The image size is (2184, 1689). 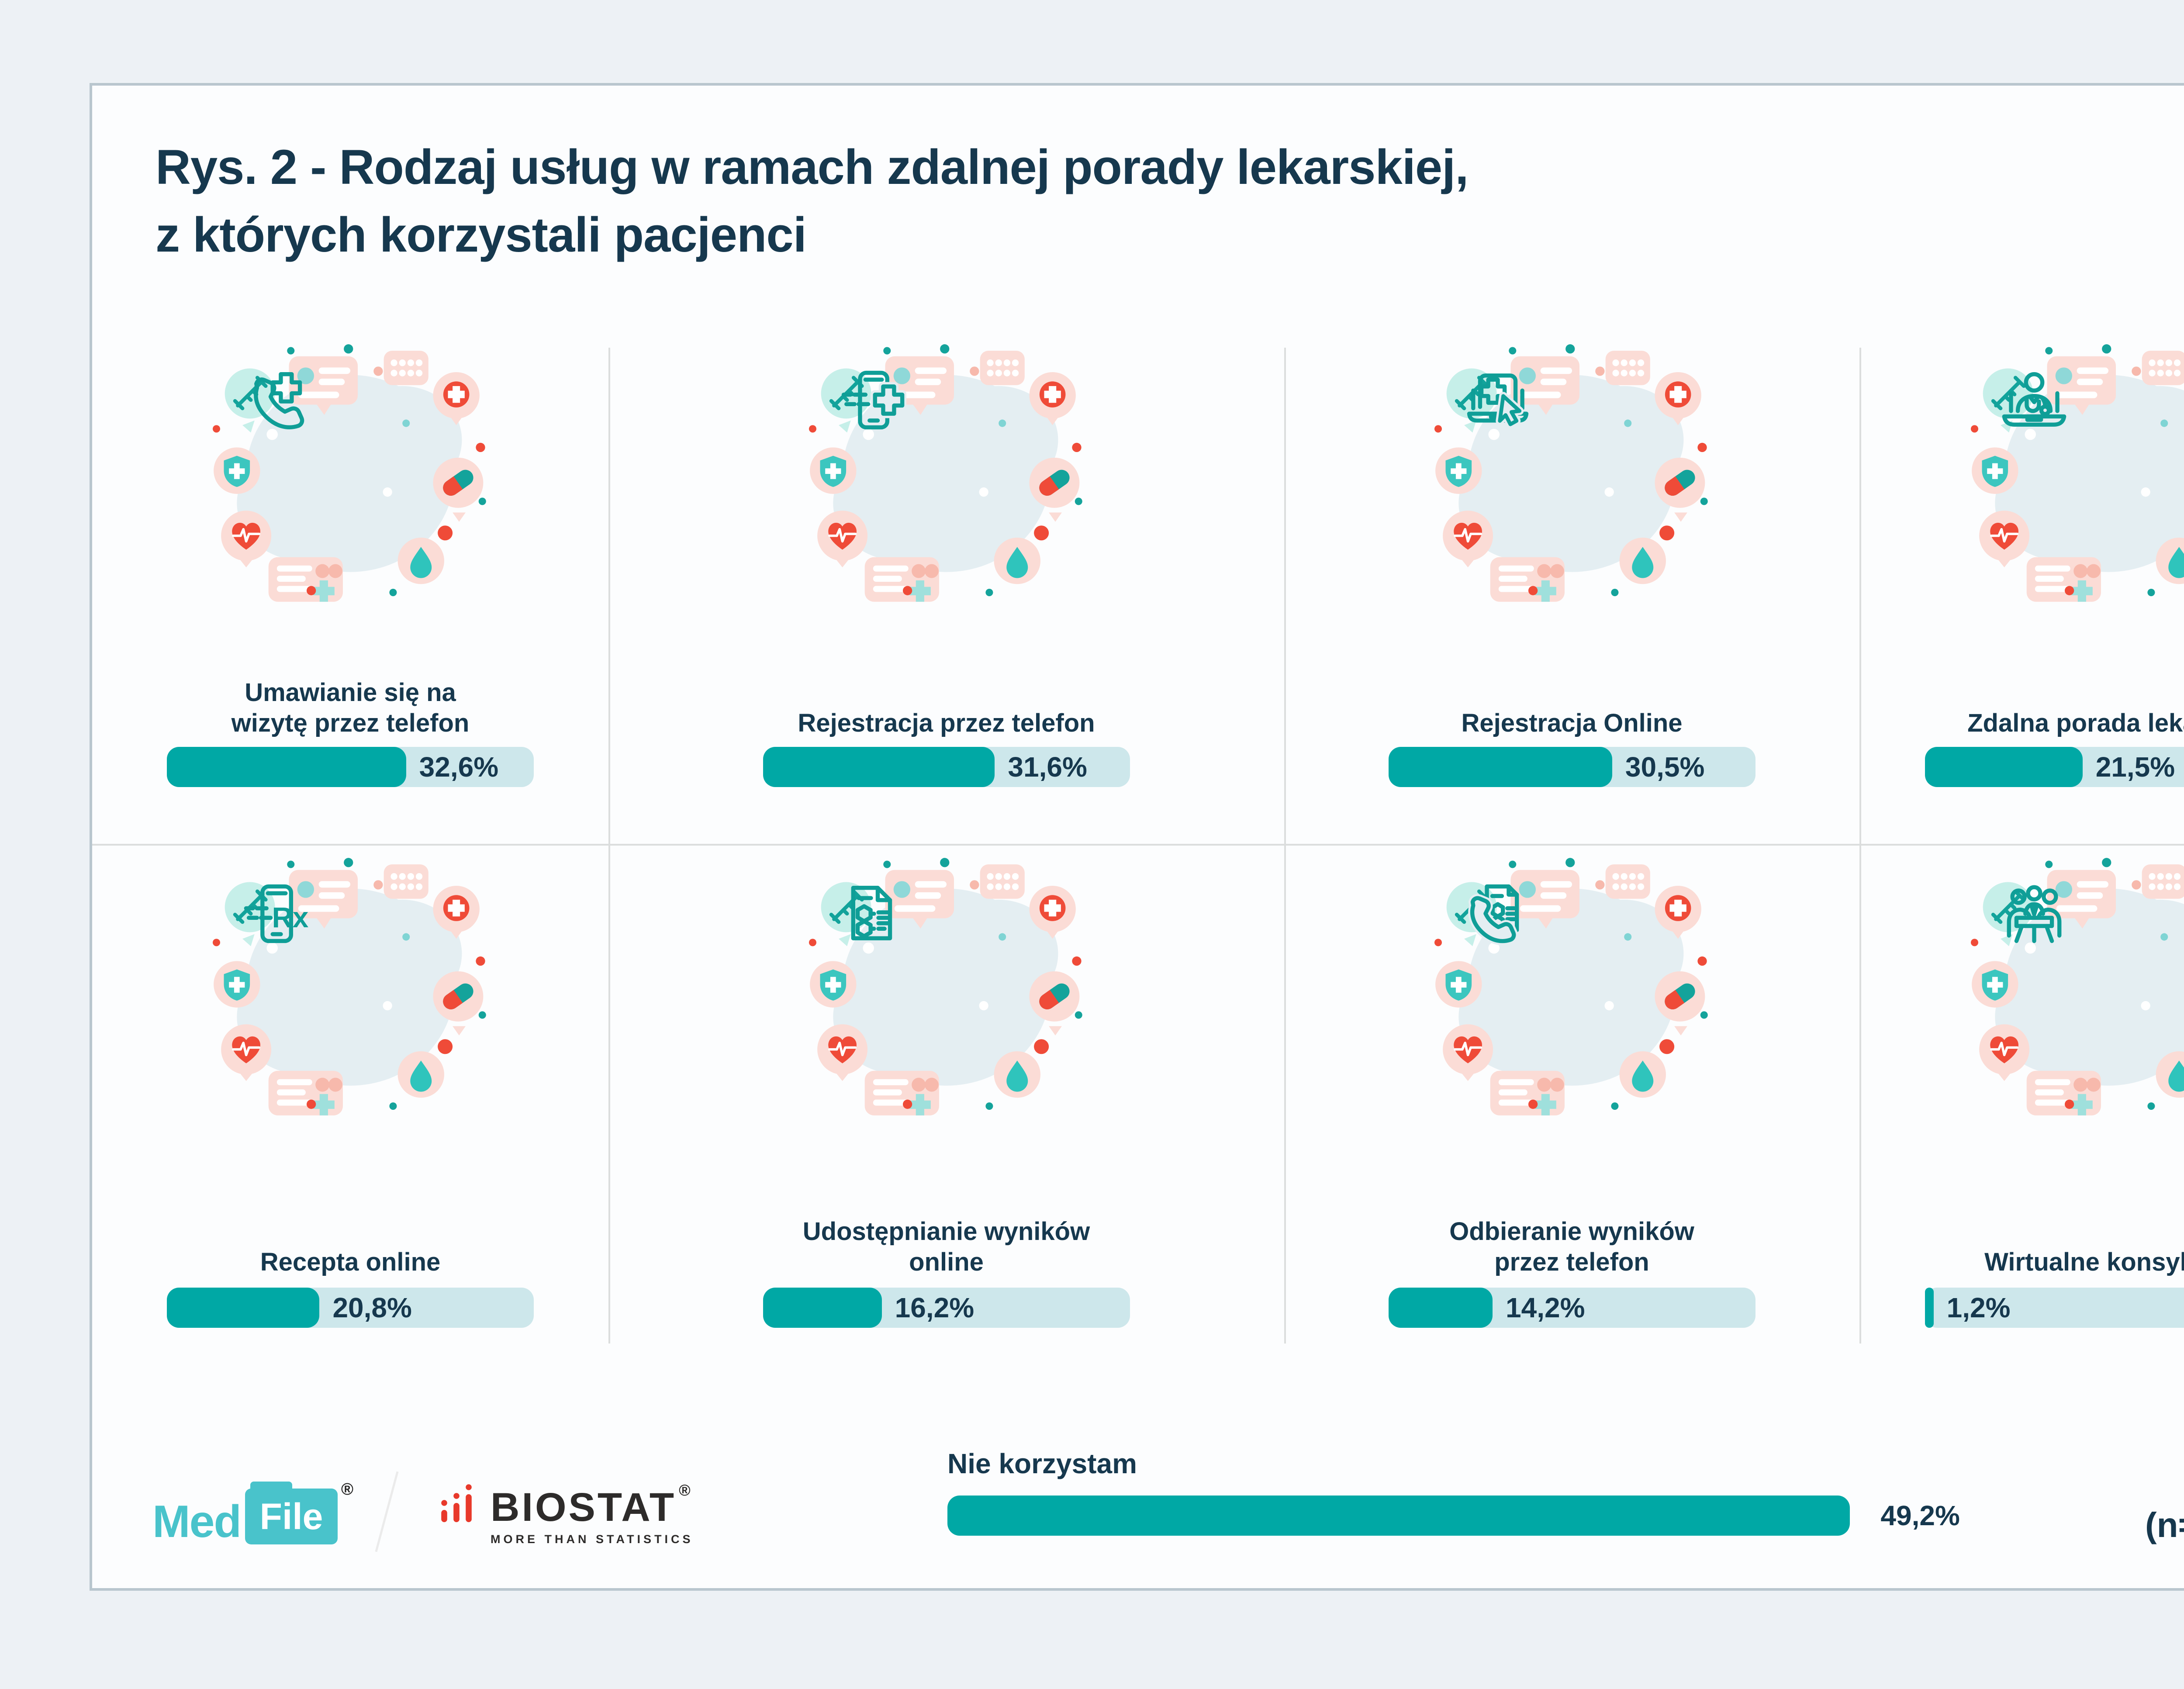 I want to click on service-bar-track: 32,6%, so click(x=350, y=767).